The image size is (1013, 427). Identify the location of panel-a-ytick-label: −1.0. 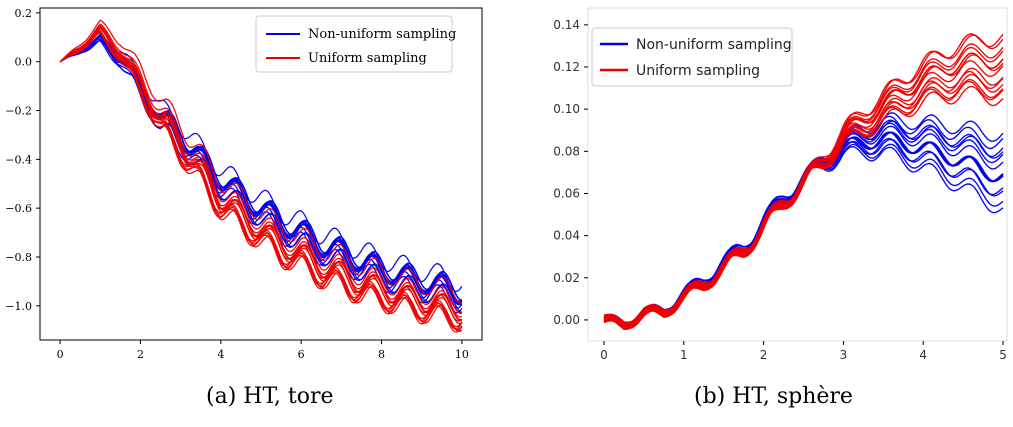
(18, 306).